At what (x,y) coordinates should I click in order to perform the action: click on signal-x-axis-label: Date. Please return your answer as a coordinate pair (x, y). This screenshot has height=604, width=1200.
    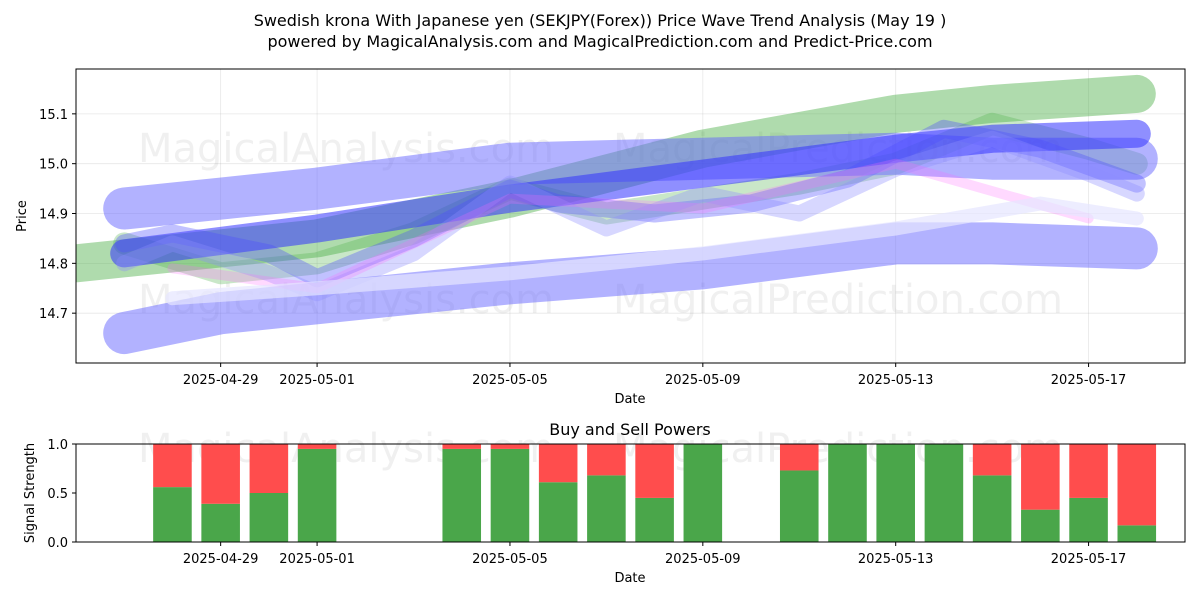
    Looking at the image, I should click on (629, 578).